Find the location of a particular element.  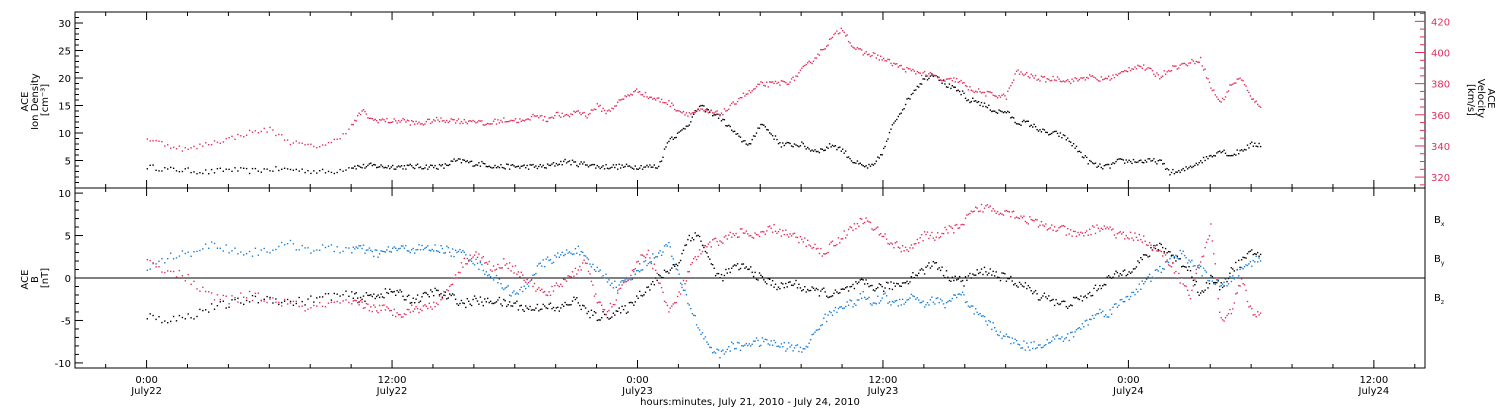

x-tick-label: 12:00 is located at coordinates (883, 380).